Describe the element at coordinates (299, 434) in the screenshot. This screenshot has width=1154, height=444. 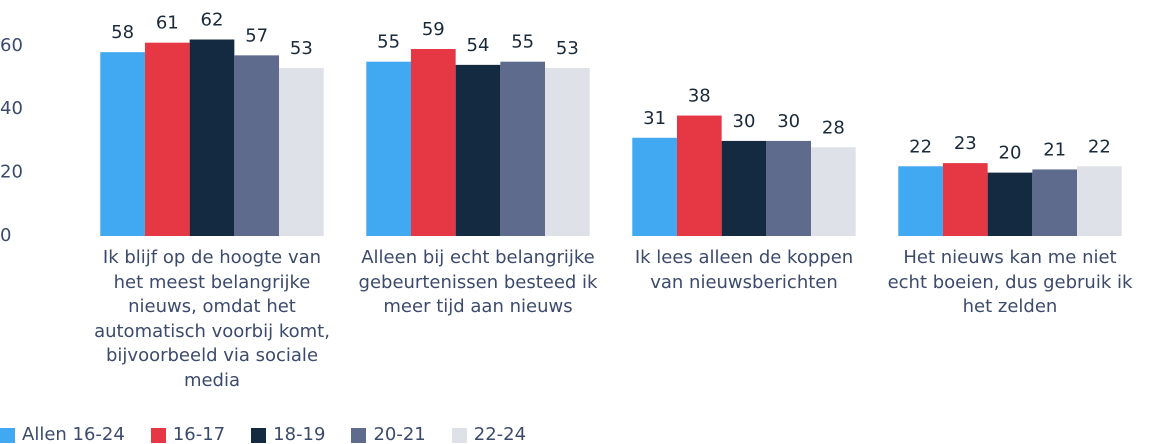
I see `legend-label: 18-19` at that location.